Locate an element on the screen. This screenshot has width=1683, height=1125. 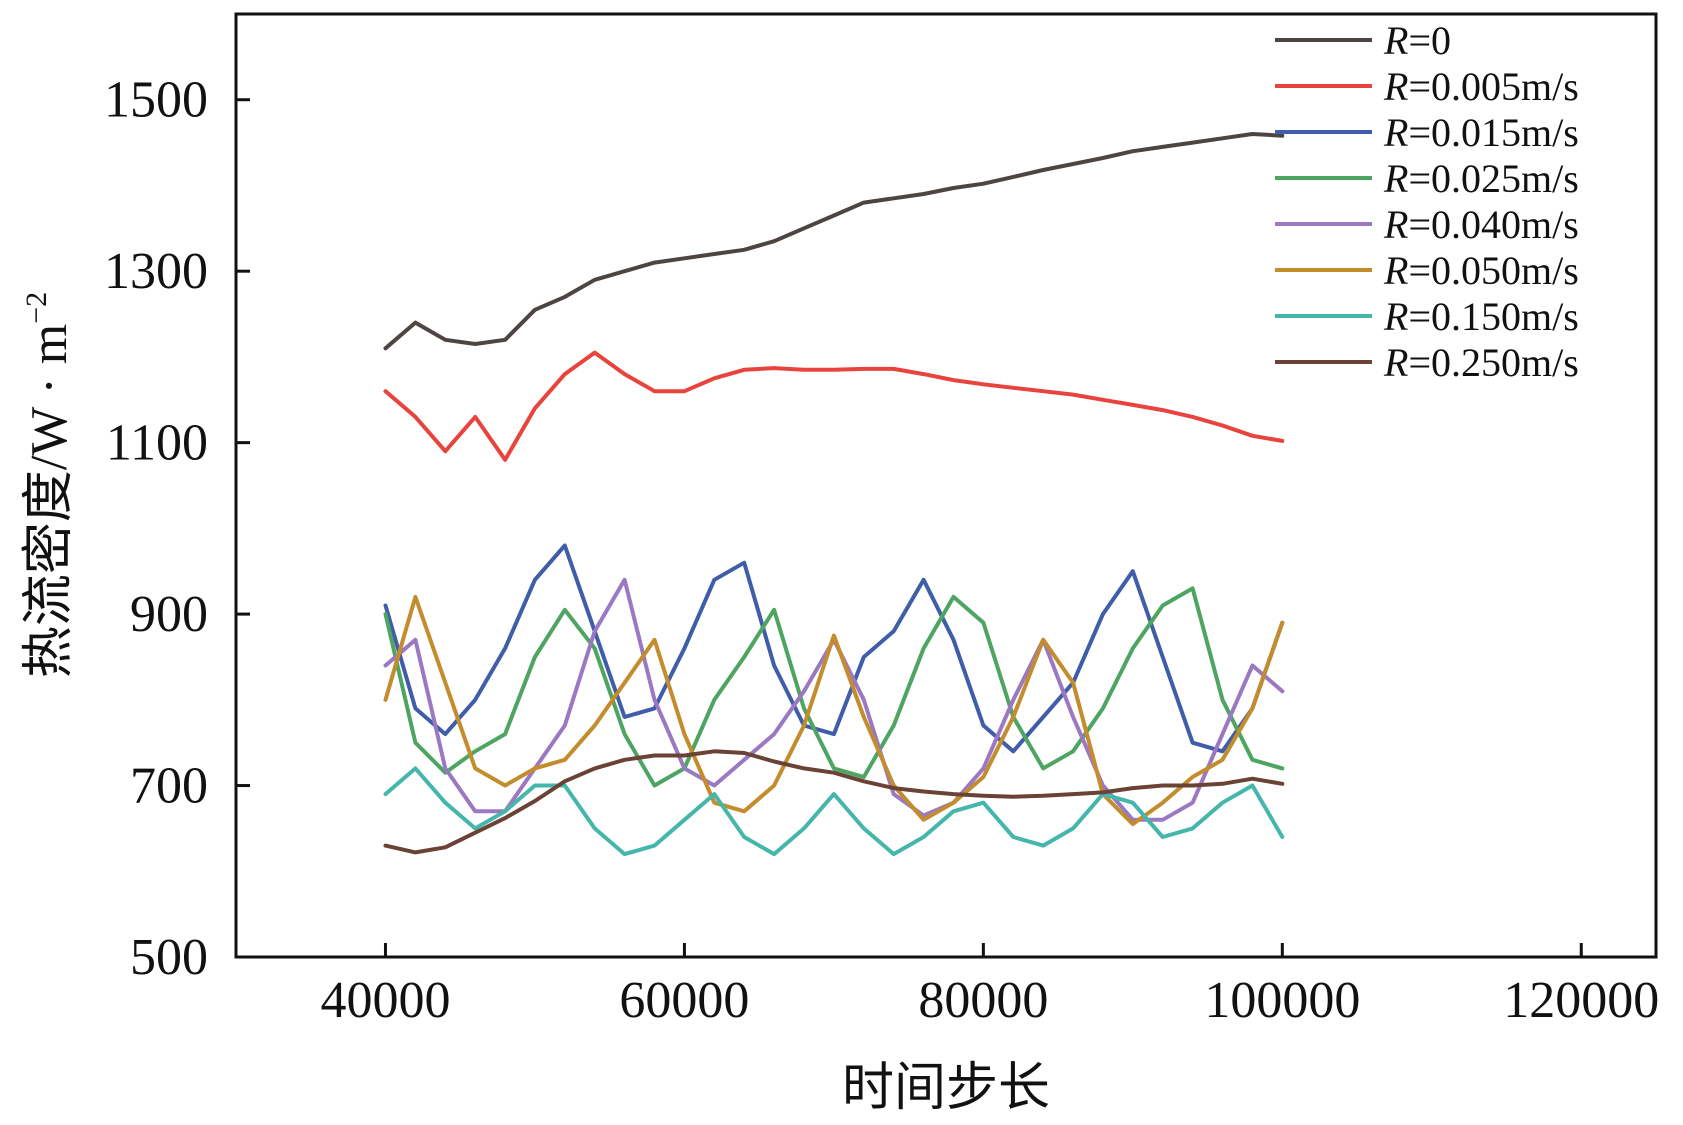
legend-value: =0.025m/s is located at coordinates (1493, 178).